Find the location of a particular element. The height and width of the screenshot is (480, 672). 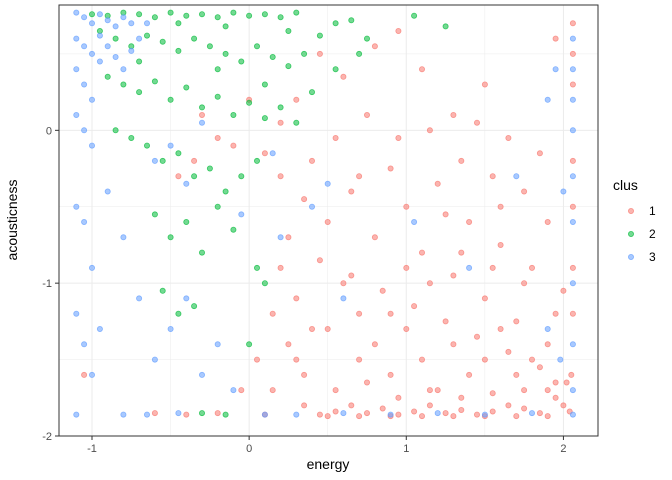

x-tick-label: 0 is located at coordinates (249, 449).